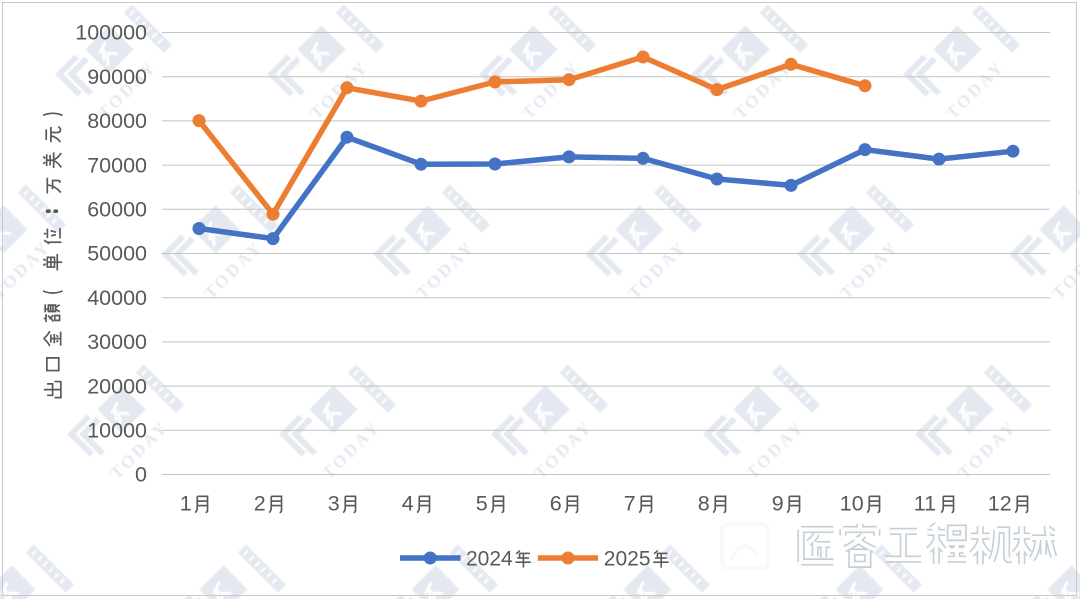 Image resolution: width=1080 pixels, height=599 pixels. I want to click on svg-text: 40000, so click(117, 298).